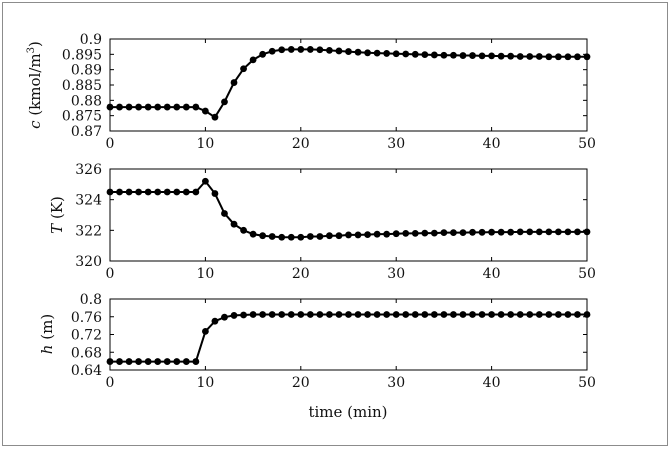 This screenshot has width=672, height=449. I want to click on y-tick-label: 0.89, so click(86, 71).